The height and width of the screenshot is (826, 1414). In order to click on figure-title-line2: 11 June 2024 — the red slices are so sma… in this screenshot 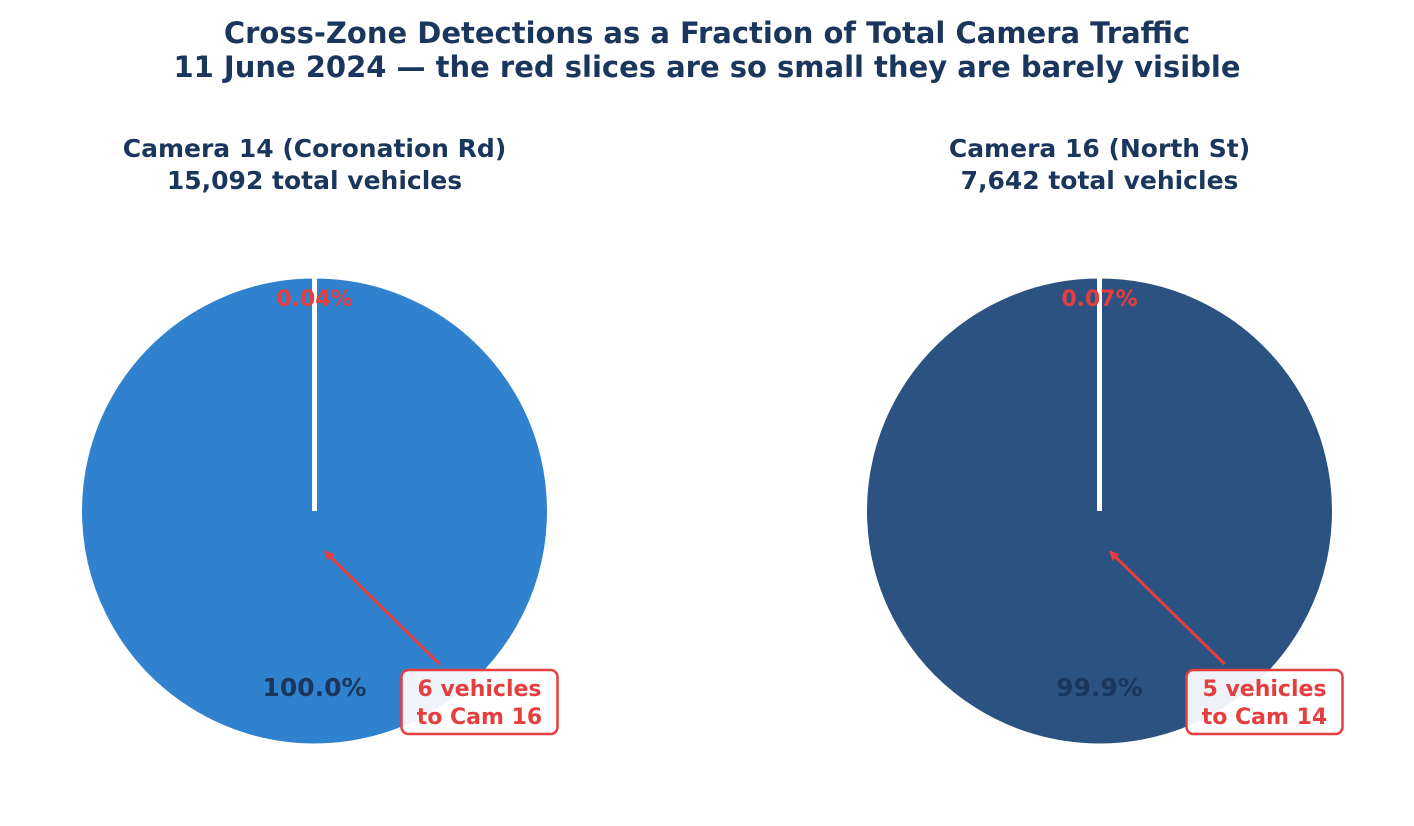, I will do `click(706, 67)`.